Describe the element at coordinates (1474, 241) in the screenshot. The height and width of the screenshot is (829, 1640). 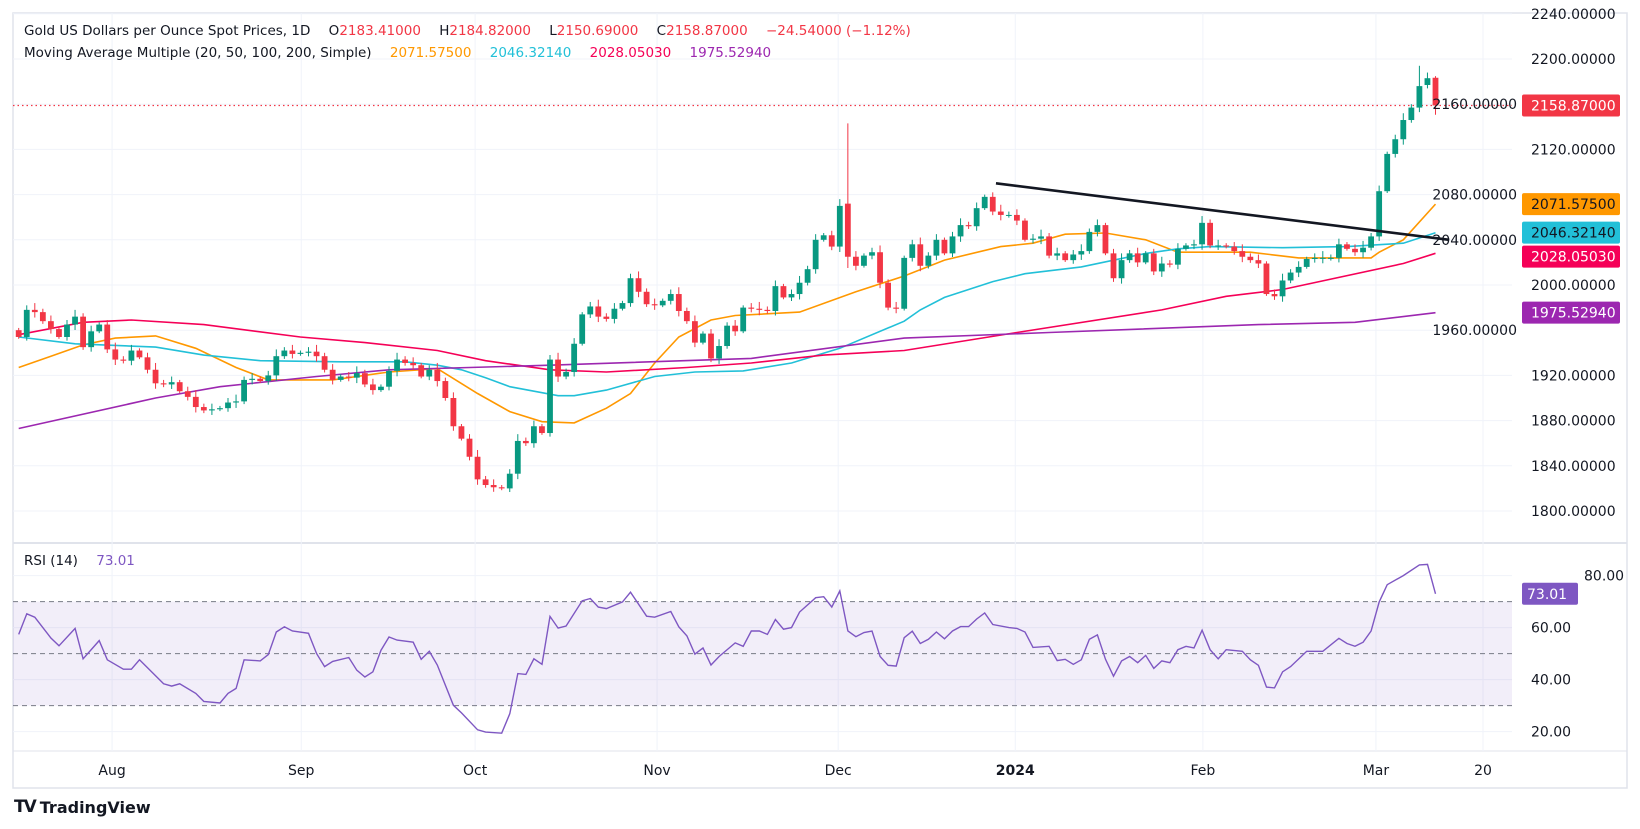
I see `price-tick-label: 2040.00000` at that location.